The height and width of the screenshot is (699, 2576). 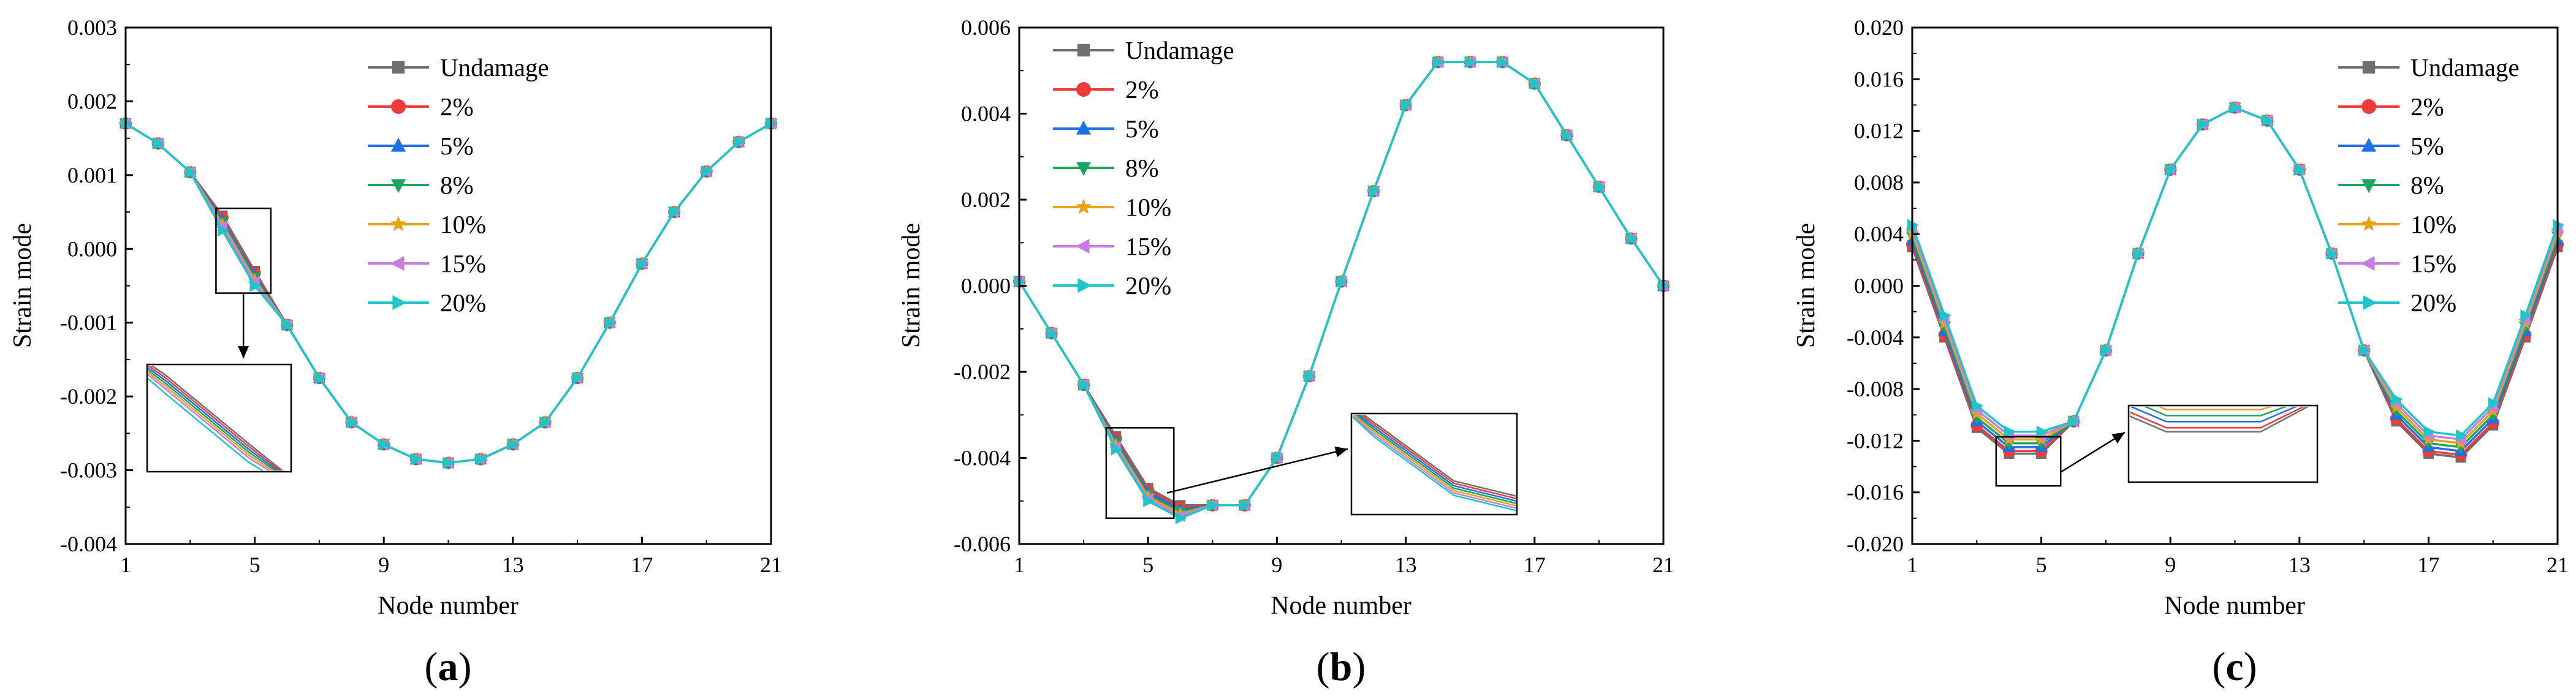 I want to click on legend-entry: 20%, so click(x=463, y=303).